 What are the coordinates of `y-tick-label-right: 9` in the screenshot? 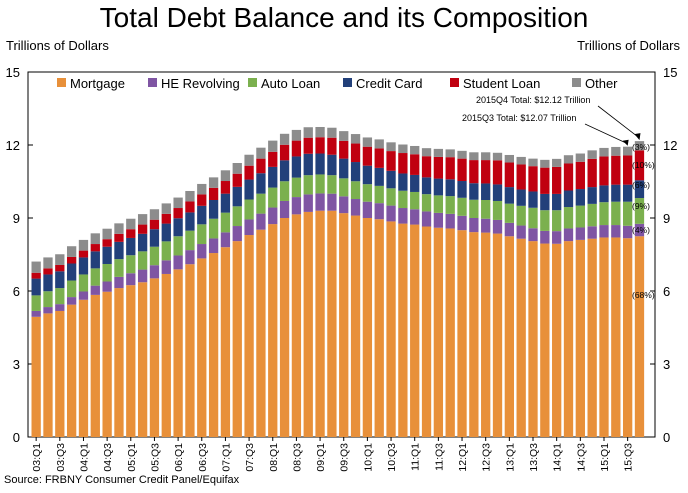 It's located at (666, 218).